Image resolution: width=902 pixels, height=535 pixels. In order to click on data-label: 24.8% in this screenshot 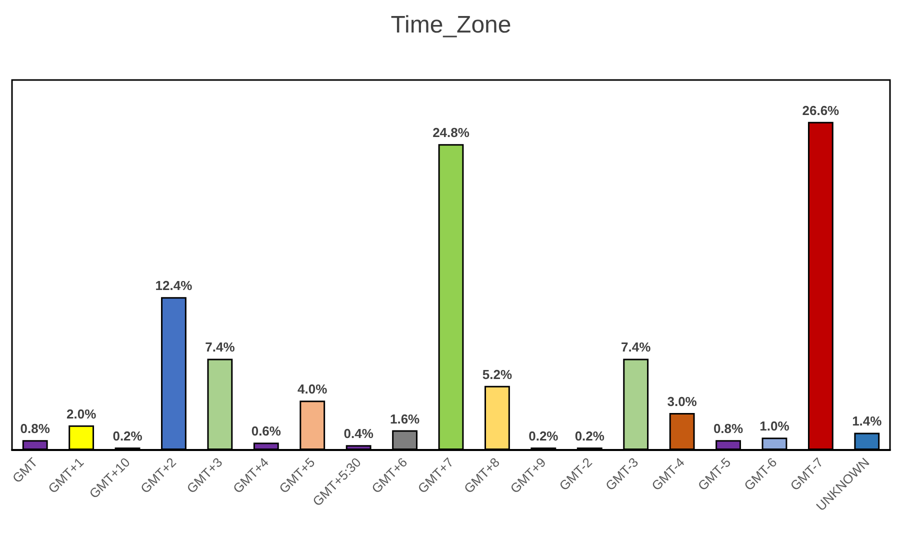, I will do `click(451, 132)`.